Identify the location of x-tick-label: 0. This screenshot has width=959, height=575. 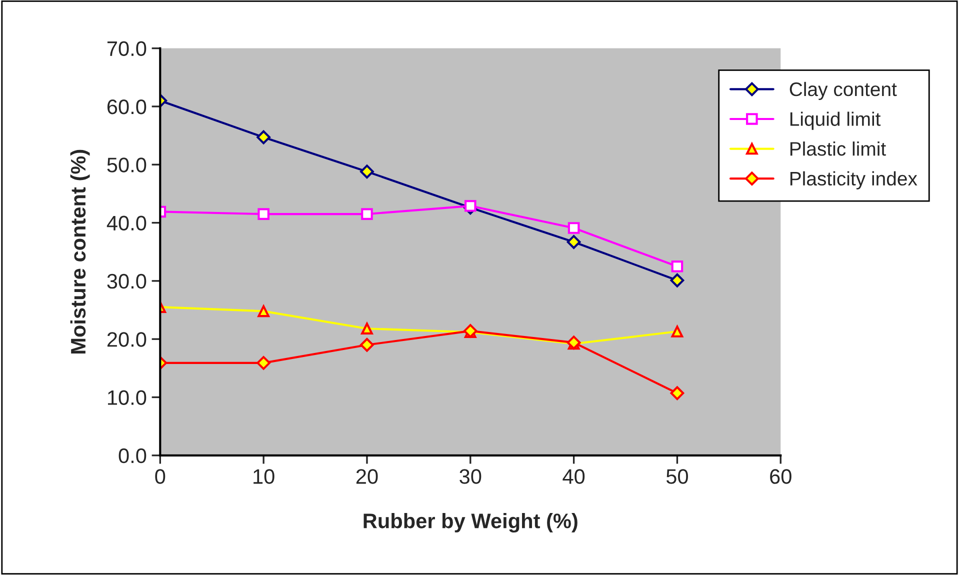
(160, 476).